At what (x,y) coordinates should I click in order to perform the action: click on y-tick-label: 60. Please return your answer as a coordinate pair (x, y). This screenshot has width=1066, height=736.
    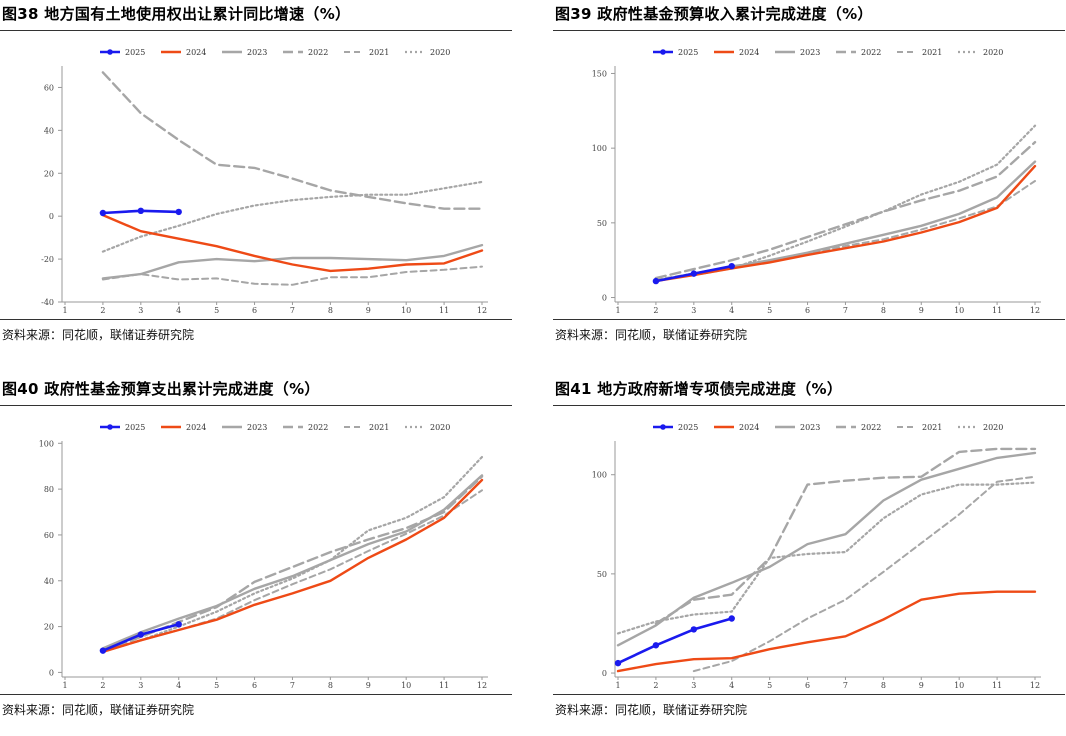
    Looking at the image, I should click on (49, 87).